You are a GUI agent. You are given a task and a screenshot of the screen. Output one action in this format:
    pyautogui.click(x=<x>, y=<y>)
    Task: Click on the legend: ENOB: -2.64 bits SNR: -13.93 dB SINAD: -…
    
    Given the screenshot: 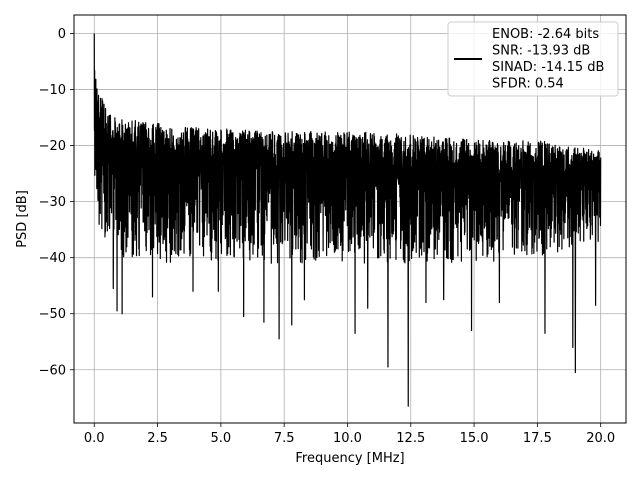 What is the action you would take?
    pyautogui.click(x=533, y=59)
    